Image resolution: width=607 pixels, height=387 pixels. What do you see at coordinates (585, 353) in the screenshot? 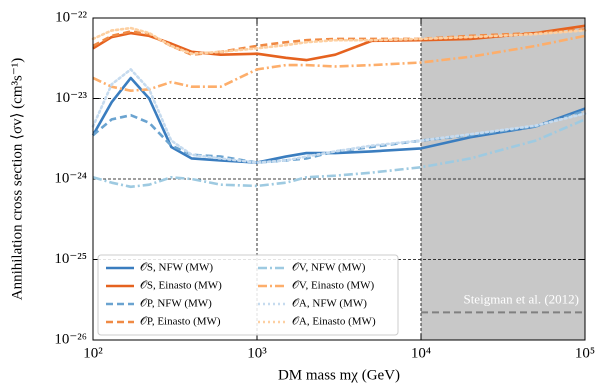
I see `x-tick-label: 10⁵` at bounding box center [585, 353].